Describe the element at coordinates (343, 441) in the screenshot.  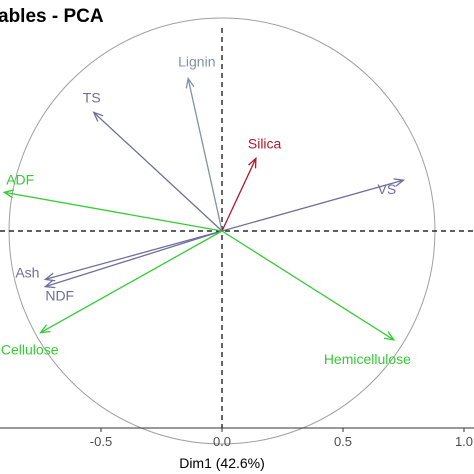
I see `x-tick-label: 0.5` at that location.